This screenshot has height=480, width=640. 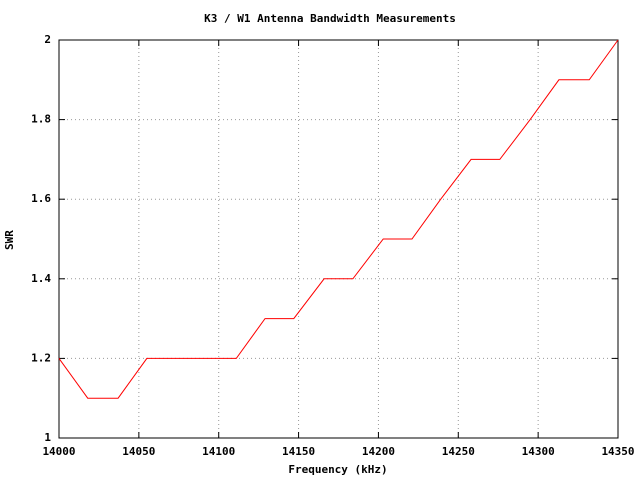 What do you see at coordinates (41, 198) in the screenshot?
I see `y-tick-label: 1.6` at bounding box center [41, 198].